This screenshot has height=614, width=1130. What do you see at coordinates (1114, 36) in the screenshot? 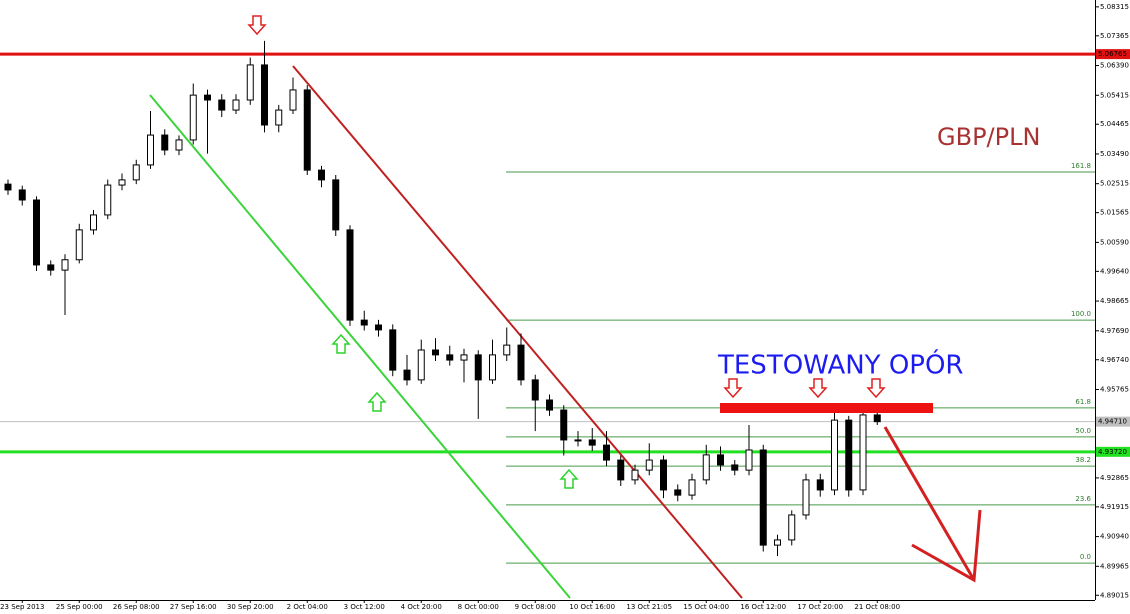
I see `y-tick-label: 5.07365` at bounding box center [1114, 36].